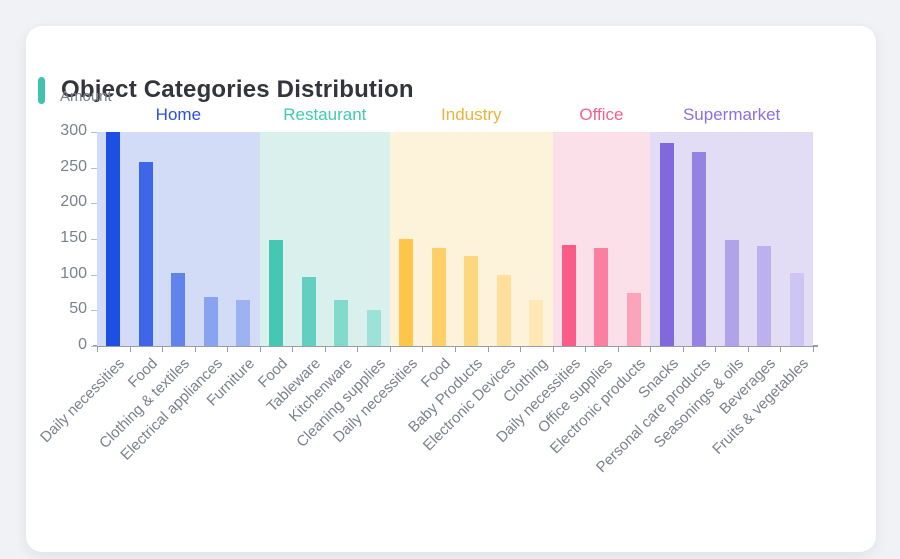 The image size is (900, 559). I want to click on bar-home-furniture, so click(243, 323).